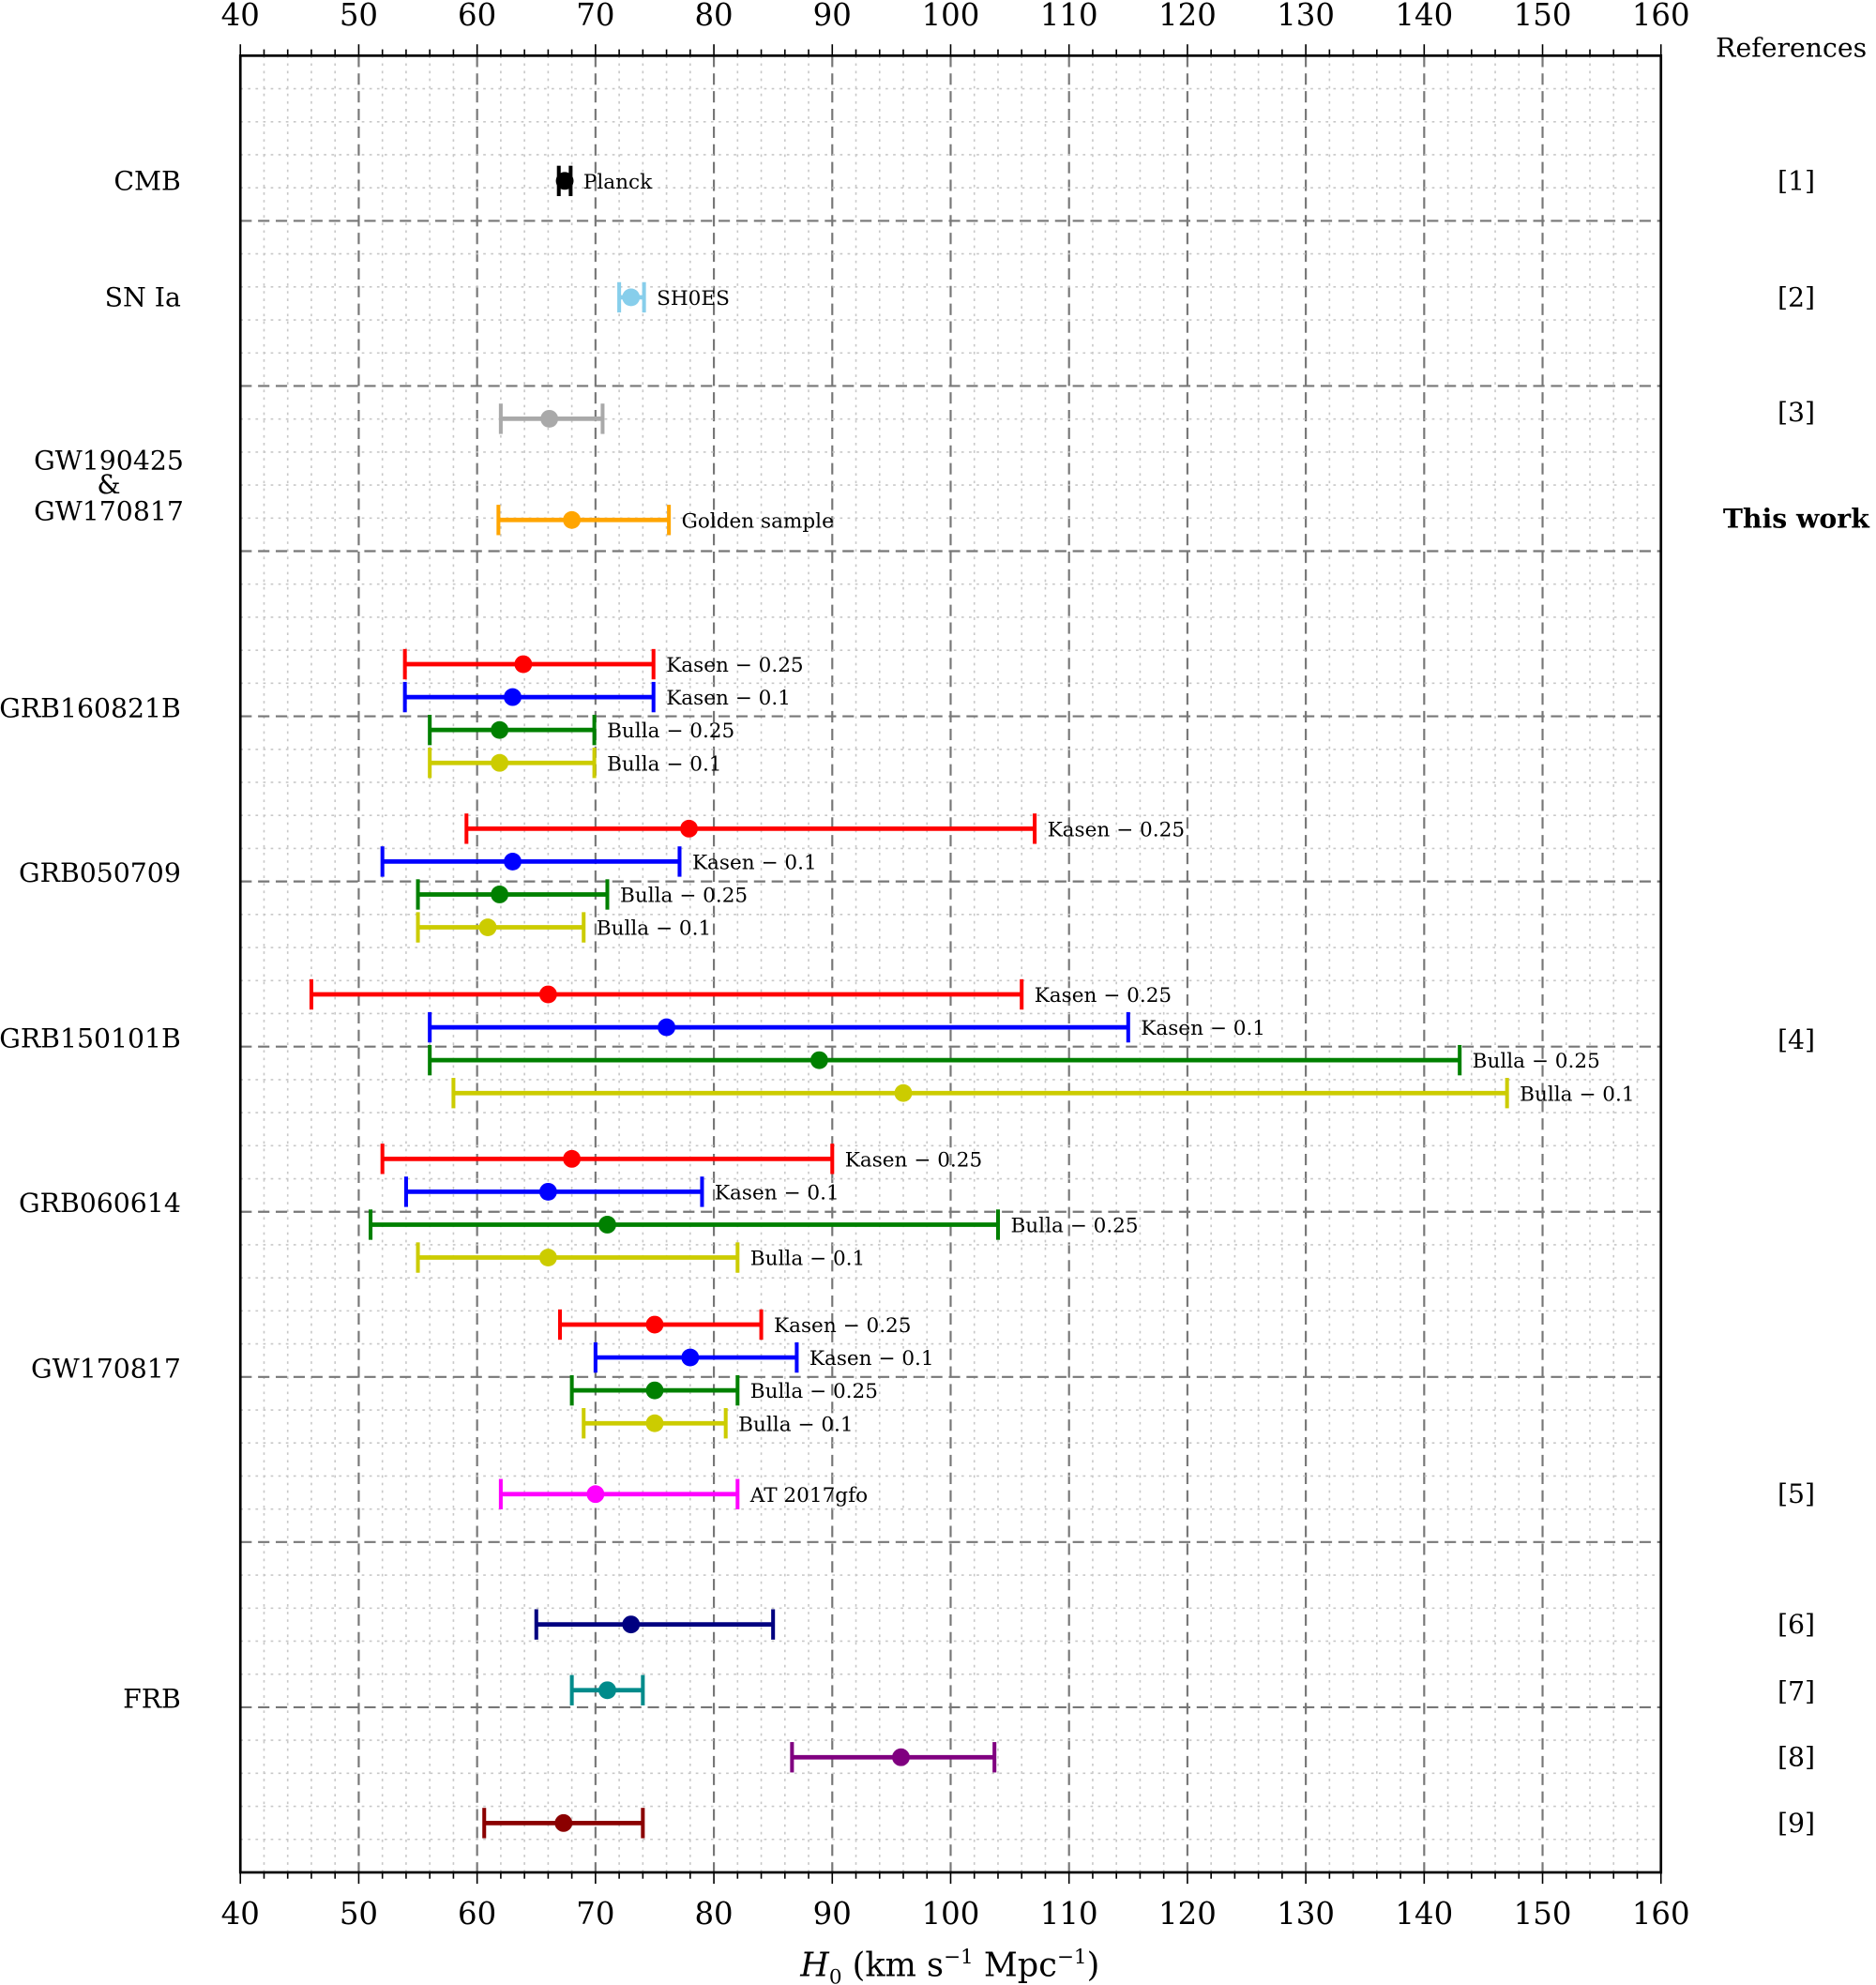 The image size is (1876, 1985). Describe the element at coordinates (108, 484) in the screenshot. I see `group-label: &` at that location.